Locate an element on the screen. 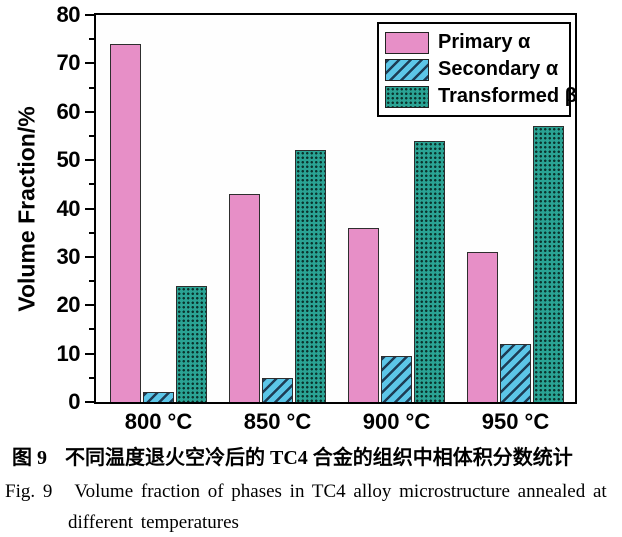 Image resolution: width=622 pixels, height=537 pixels. legend-row: Transformed β is located at coordinates (481, 96).